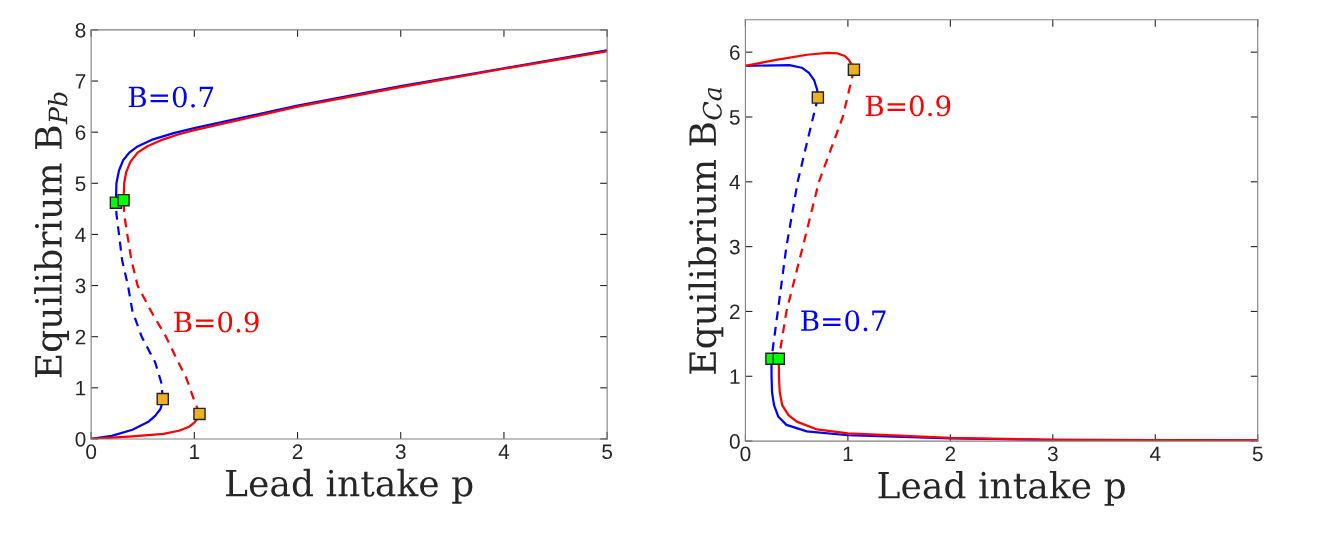 Image resolution: width=1317 pixels, height=534 pixels. I want to click on y-axis-title: Equilibrium B$_{Ca}$, so click(706, 230).